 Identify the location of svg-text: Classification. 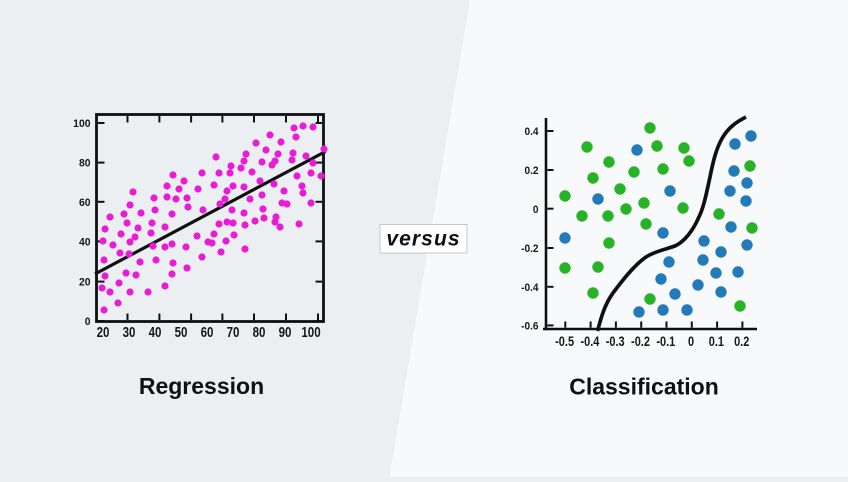
(644, 387).